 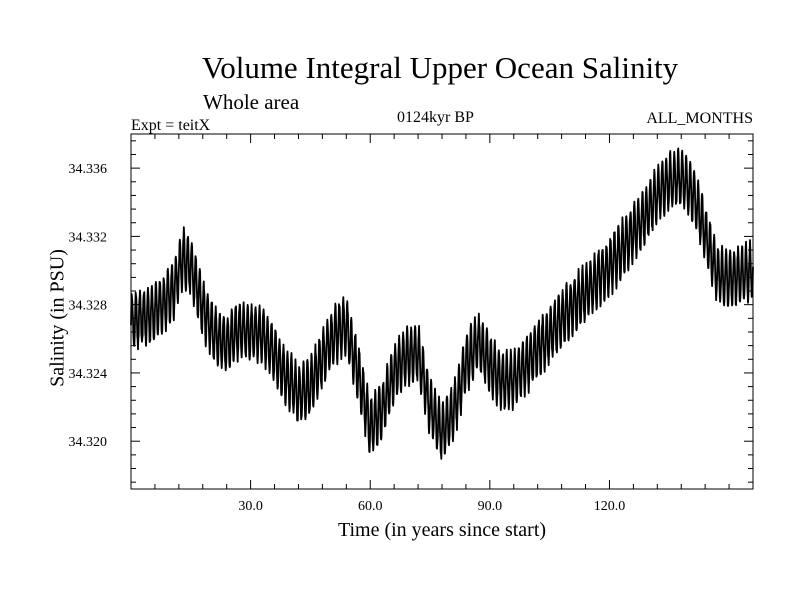 What do you see at coordinates (442, 530) in the screenshot?
I see `x-axis-label: Time (in years since start)` at bounding box center [442, 530].